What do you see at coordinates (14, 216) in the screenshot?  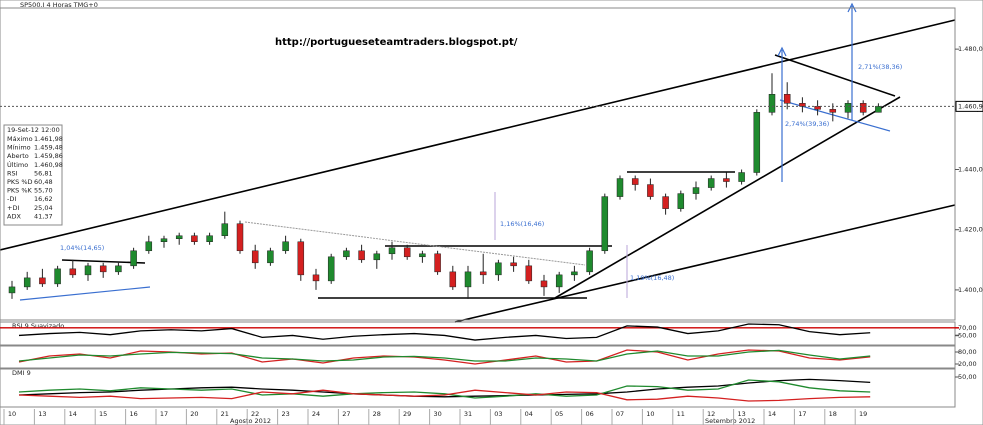 I see `info-label: ADX` at bounding box center [14, 216].